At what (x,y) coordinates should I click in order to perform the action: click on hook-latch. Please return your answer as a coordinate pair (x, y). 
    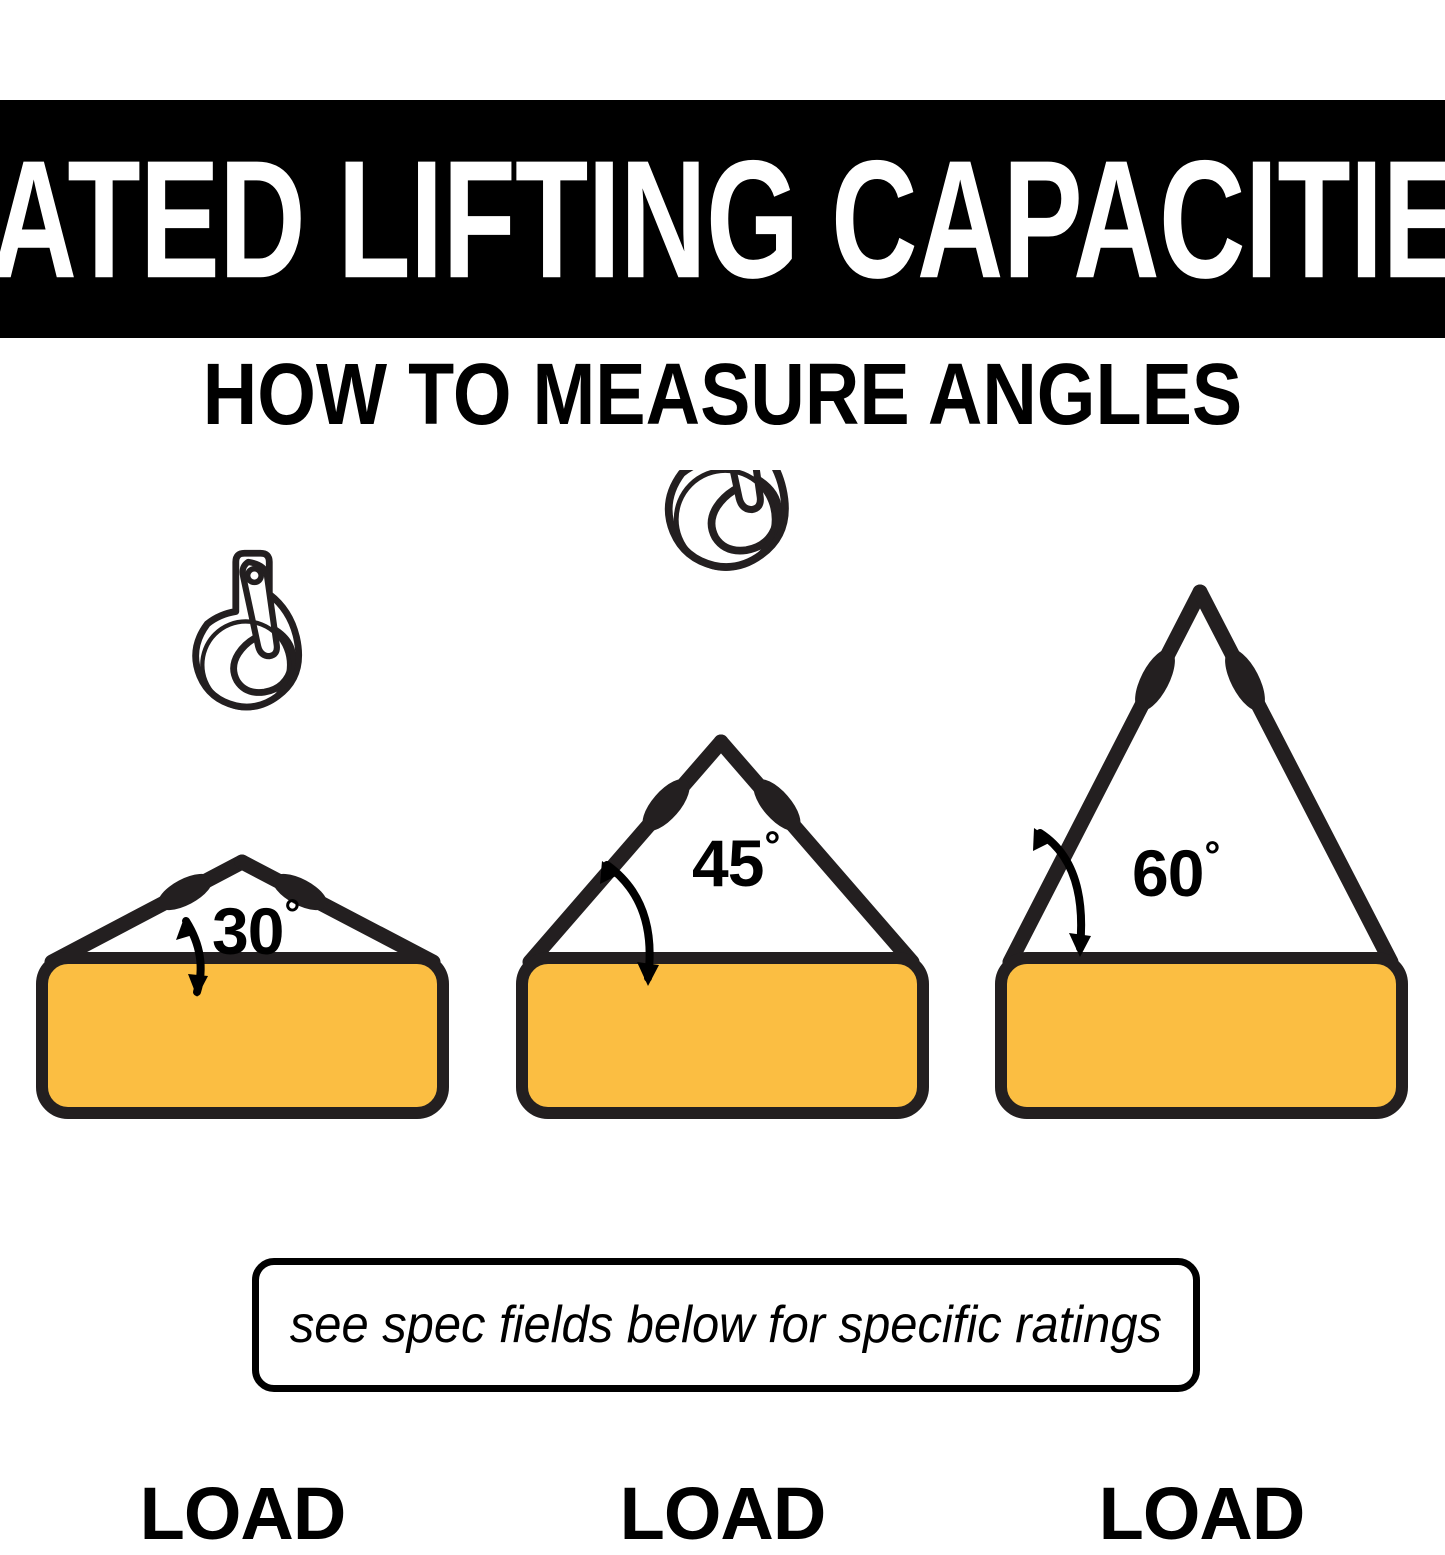
    Looking at the image, I should click on (259, 609).